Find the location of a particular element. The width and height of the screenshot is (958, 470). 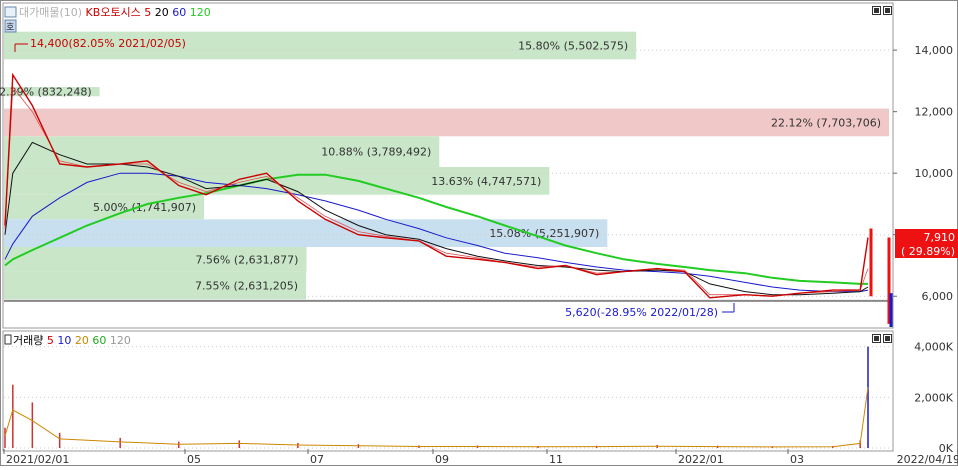

price-panel-close-button is located at coordinates (887, 10).